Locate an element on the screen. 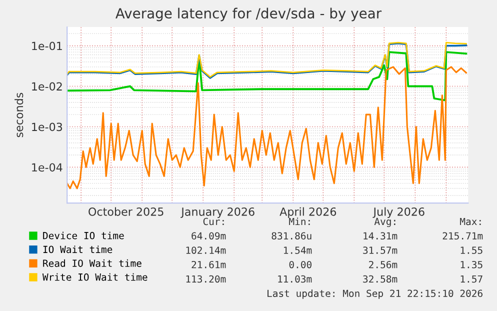 This screenshot has width=497, height=311. legend-label: Device IO time is located at coordinates (83, 236).